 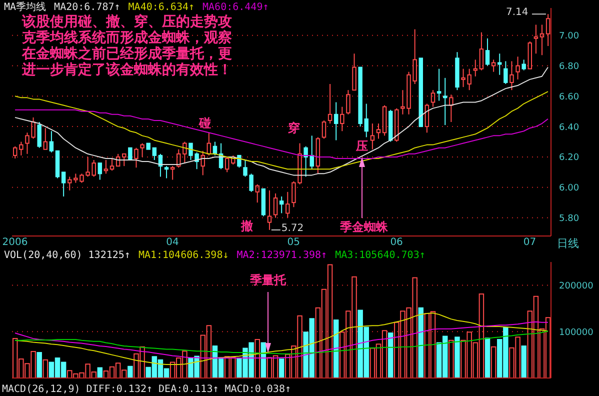 What do you see at coordinates (127, 46) in the screenshot?
I see `annotation: 该股使用碰、撤、穿、压的走势攻克季均线系统而形成金蜘蛛，观察在金蜘蛛之前已经形成季量托，更进一步肯定了该金蜘蛛的有效性！` at bounding box center [127, 46].